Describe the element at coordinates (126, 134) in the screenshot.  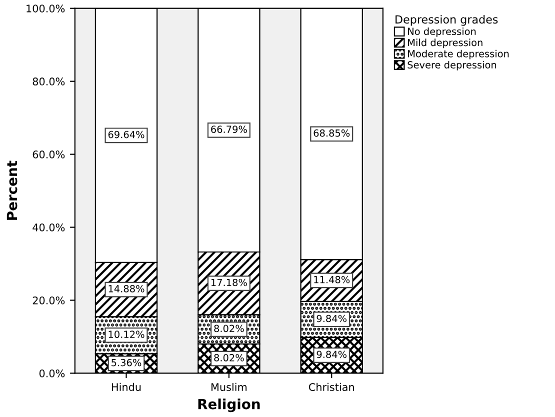
I see `data-label: 69.64%` at that location.